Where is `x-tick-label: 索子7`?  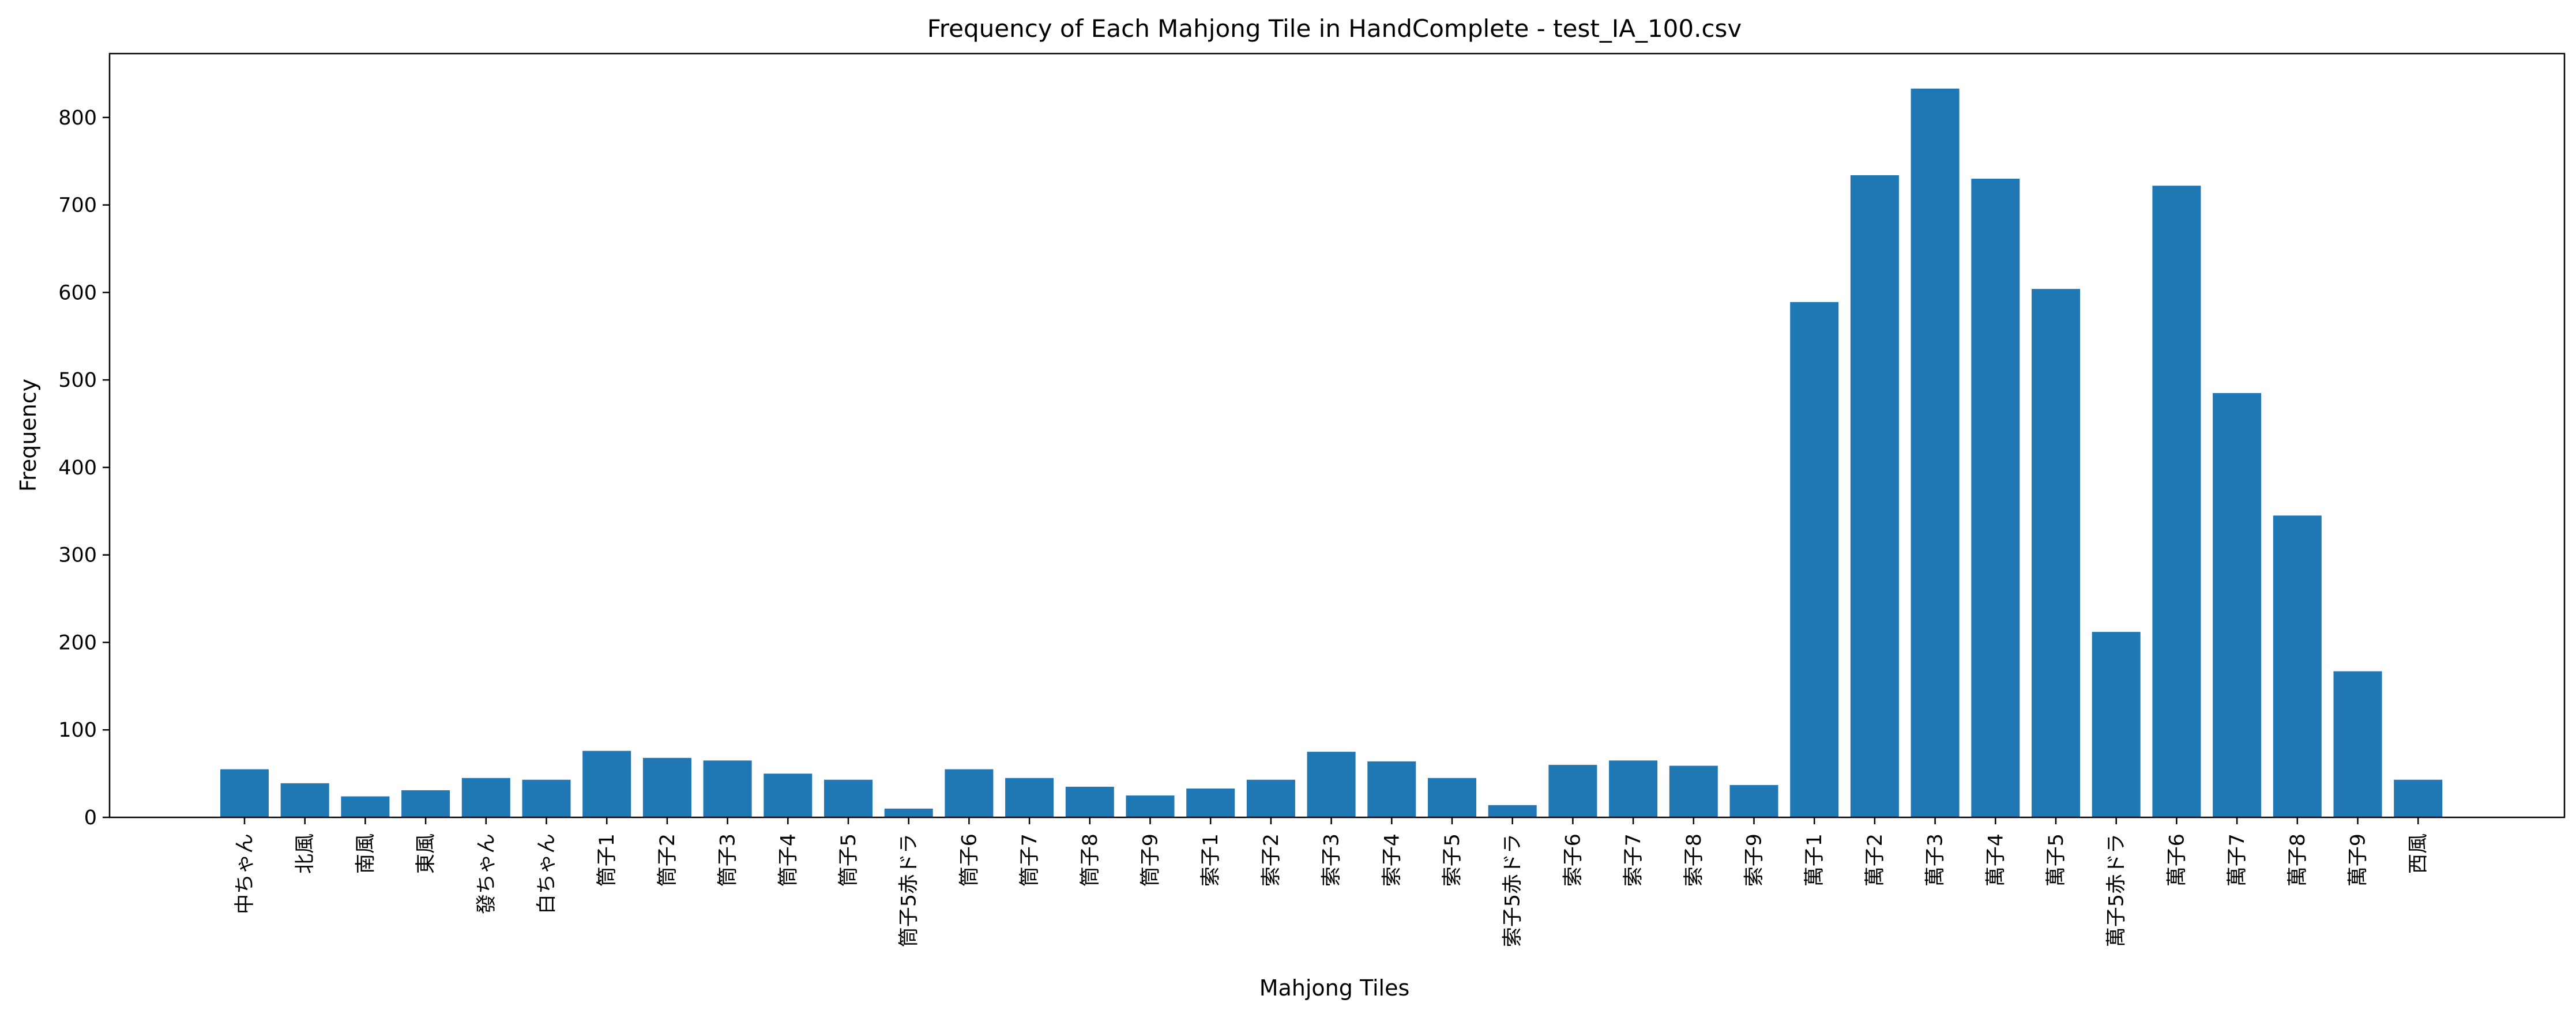
x-tick-label: 索子7 is located at coordinates (1633, 861).